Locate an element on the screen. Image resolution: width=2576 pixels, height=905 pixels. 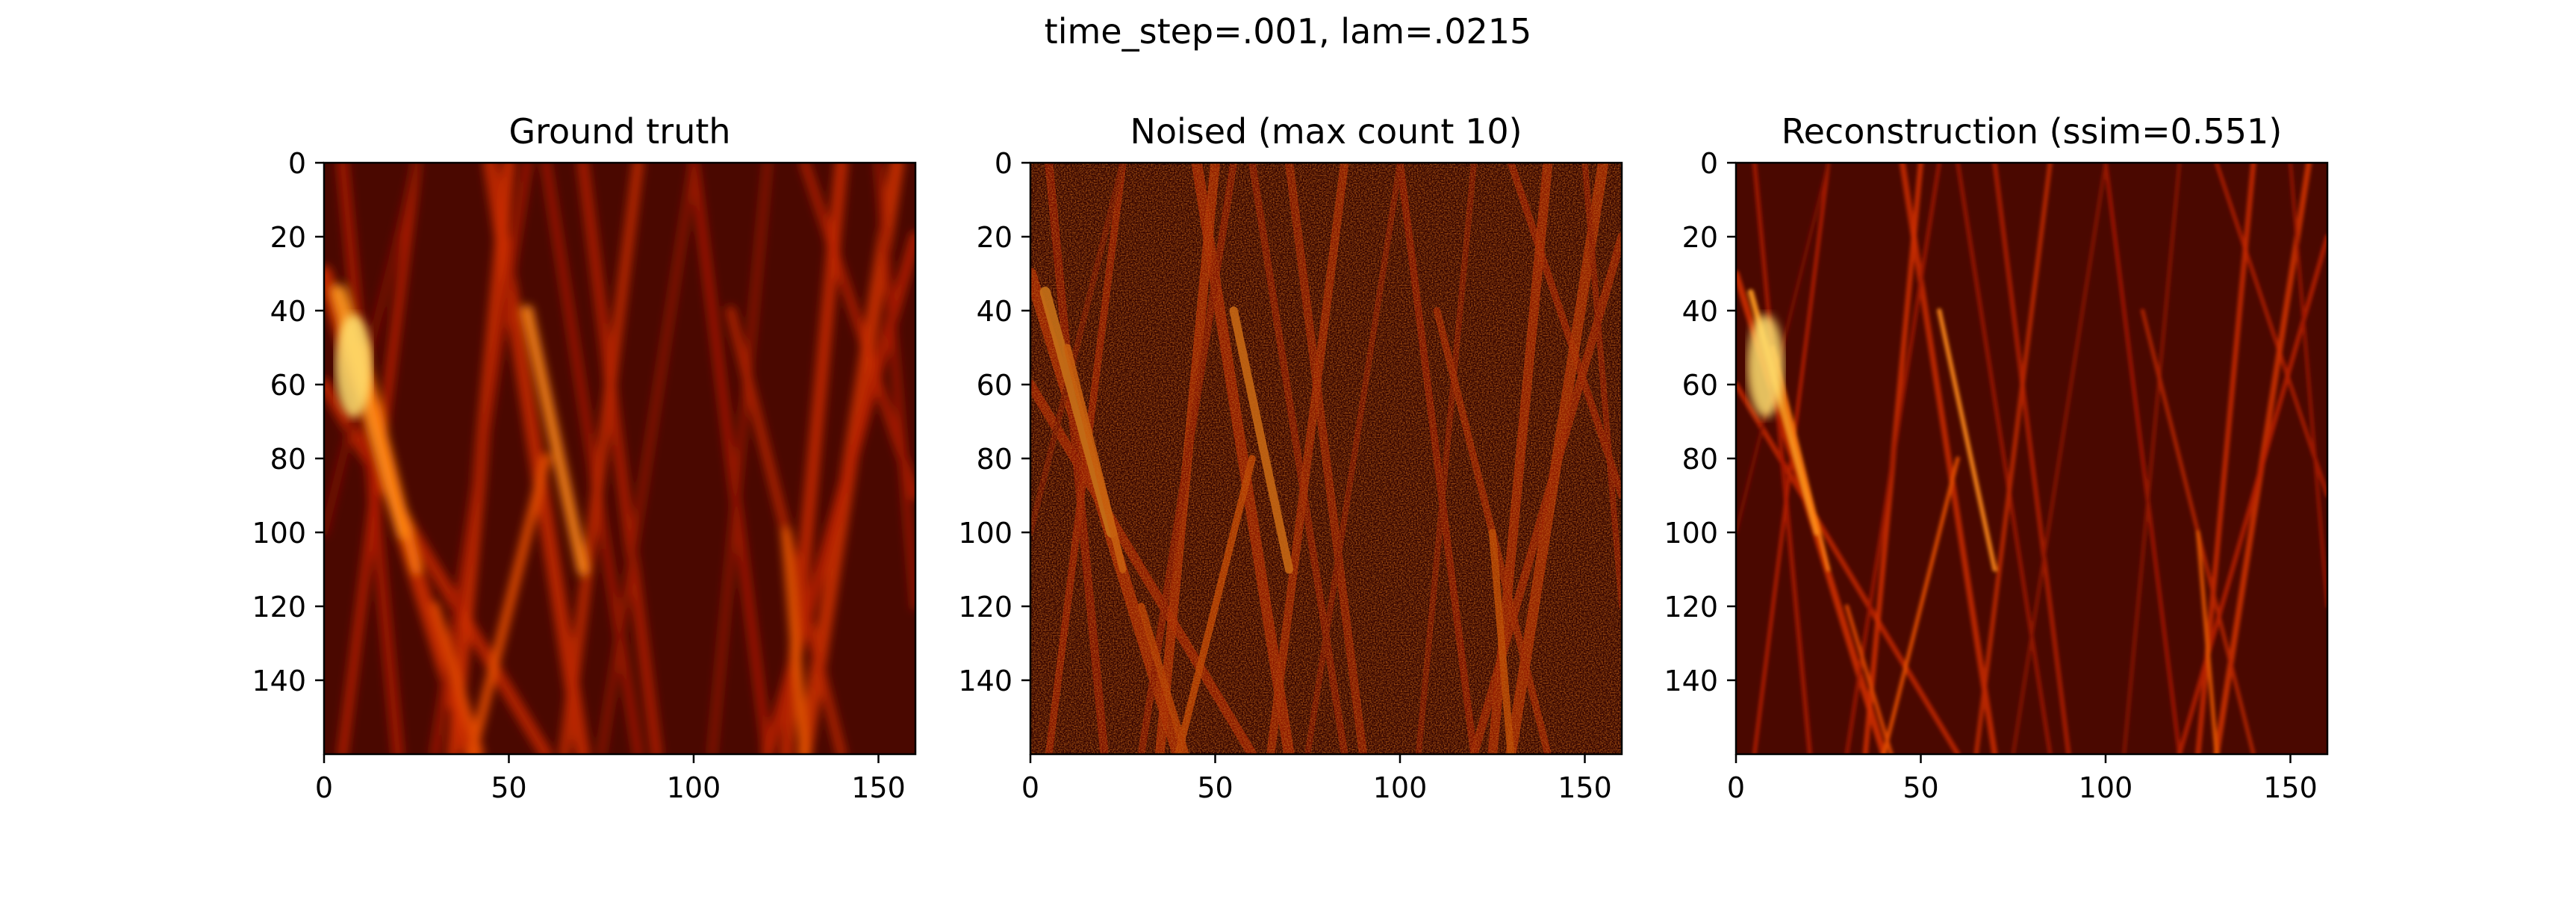
panel-title: Reconstruction (ssim=0.551) is located at coordinates (2032, 131).